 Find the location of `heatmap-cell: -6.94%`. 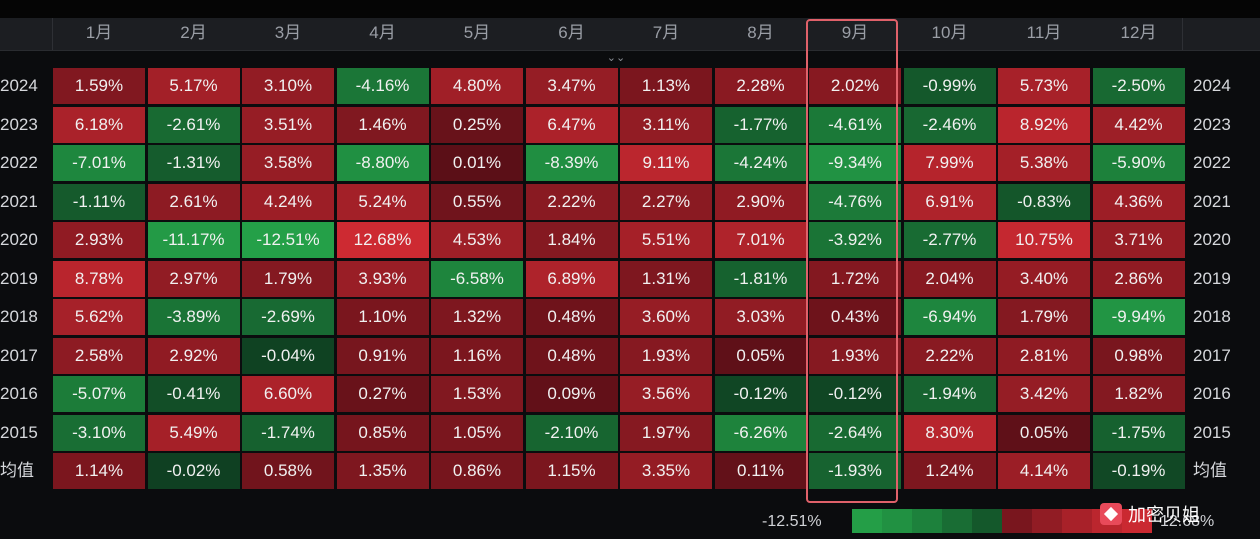

heatmap-cell: -6.94% is located at coordinates (949, 317).